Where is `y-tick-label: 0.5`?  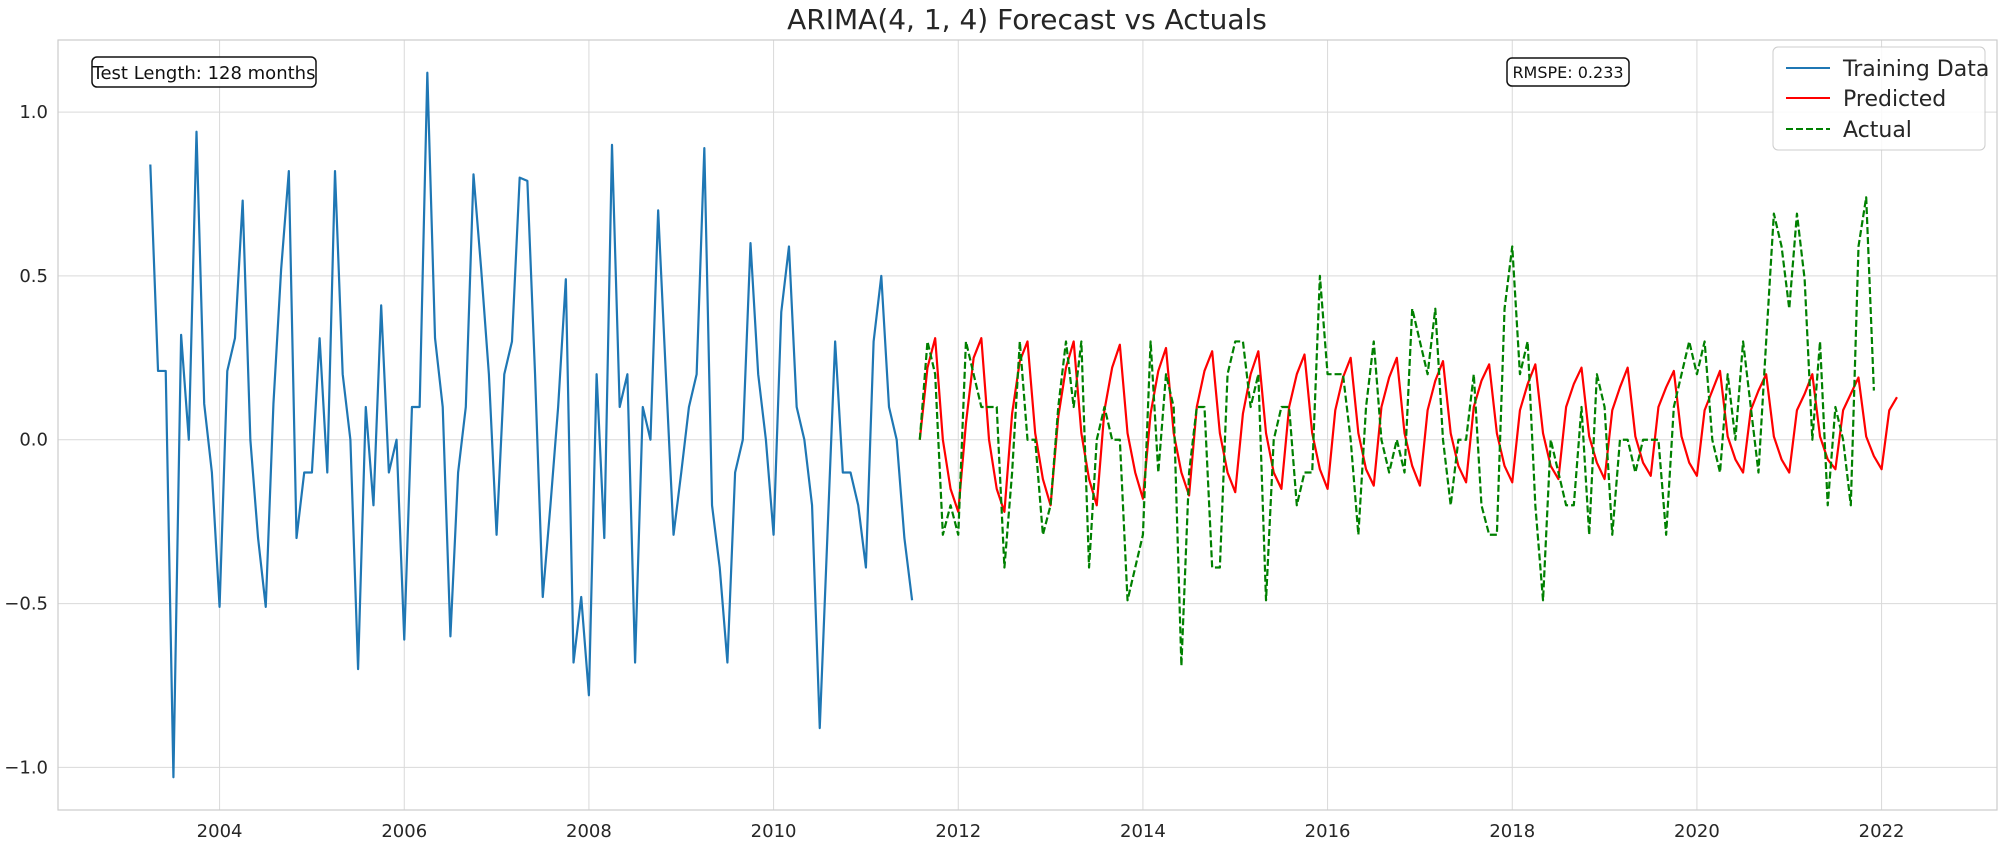
y-tick-label: 0.5 is located at coordinates (33, 276).